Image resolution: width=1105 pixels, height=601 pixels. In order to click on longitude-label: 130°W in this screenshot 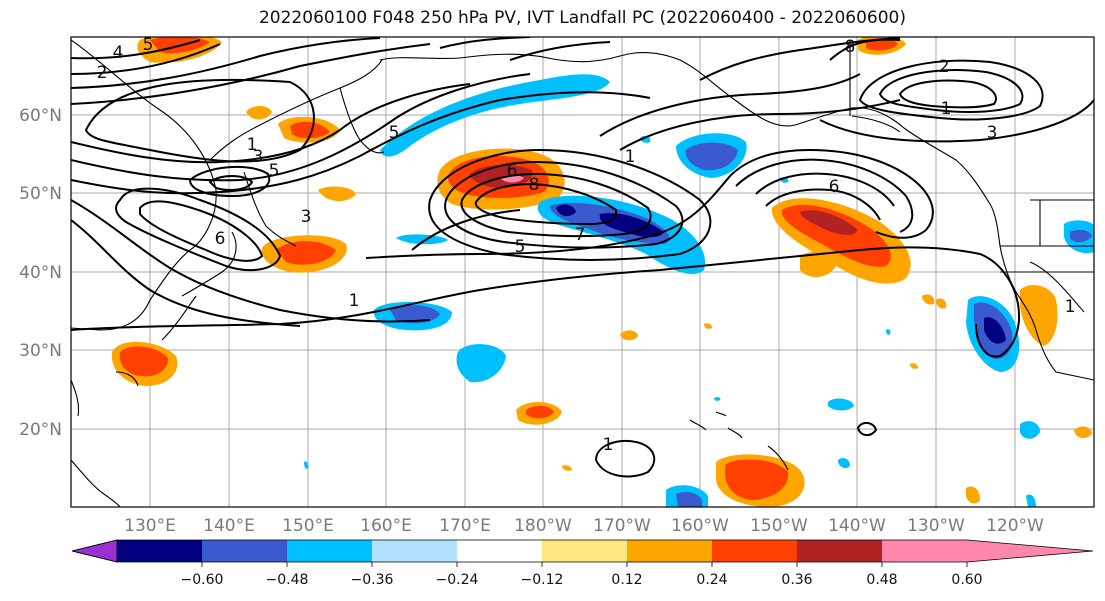, I will do `click(936, 526)`.